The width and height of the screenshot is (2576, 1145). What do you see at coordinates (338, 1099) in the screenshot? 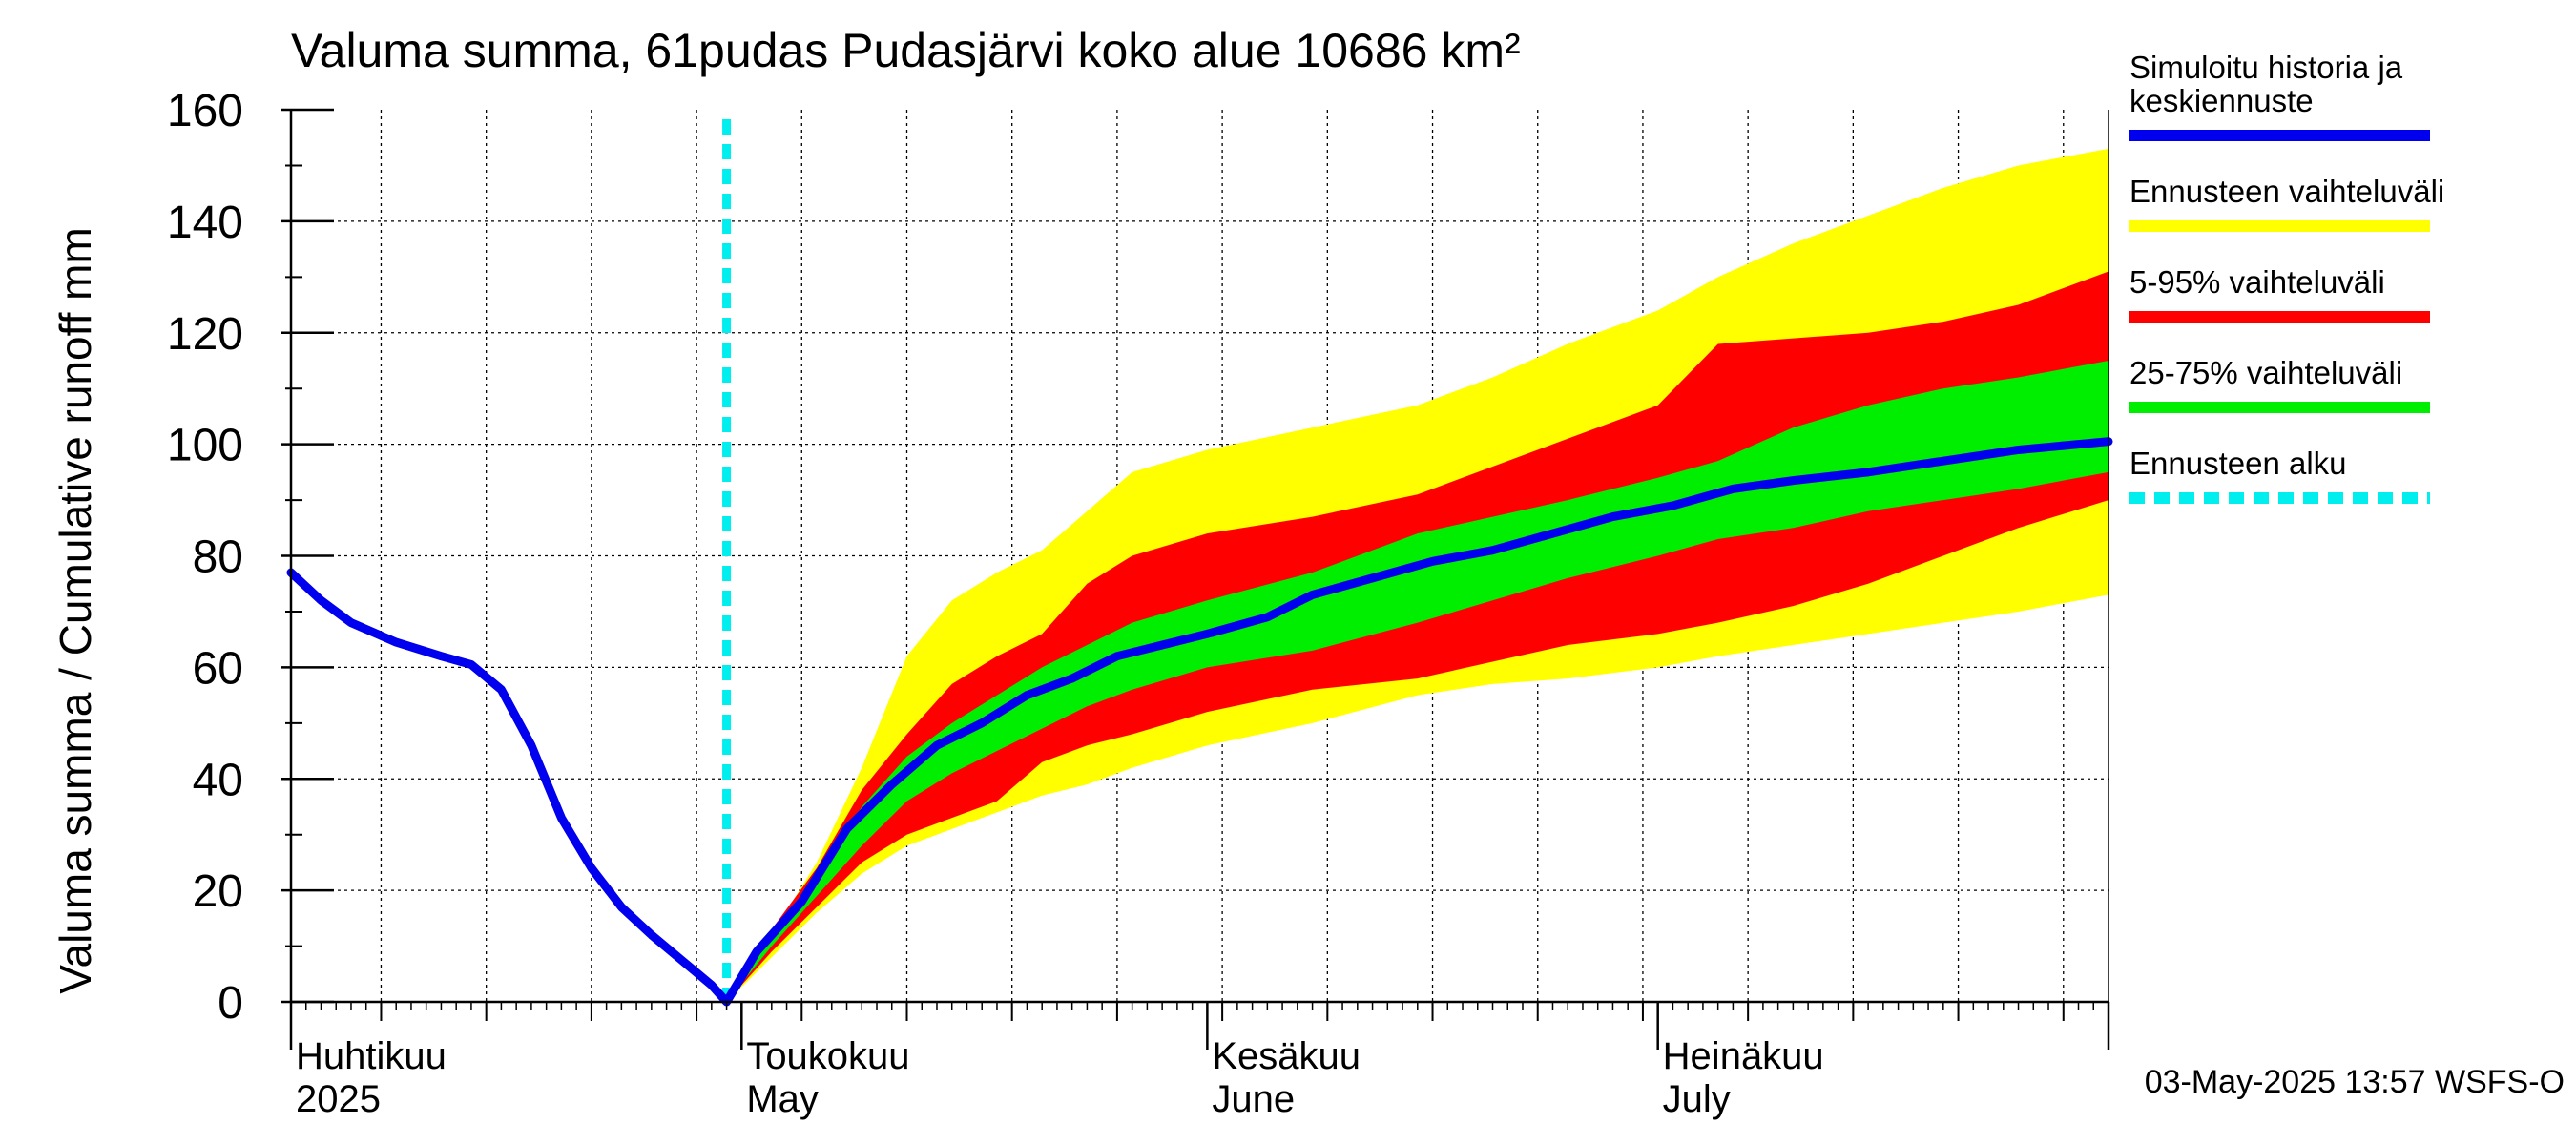
I see `x-month-label-en: 2025` at bounding box center [338, 1099].